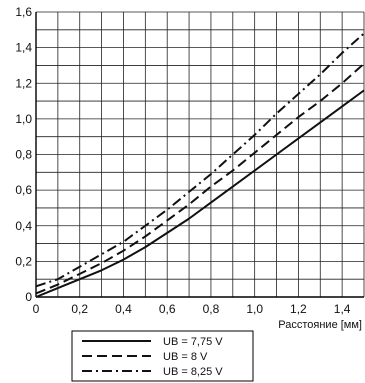 This screenshot has height=383, width=365. Describe the element at coordinates (23, 83) in the screenshot. I see `y-tick-label: 1,2` at that location.